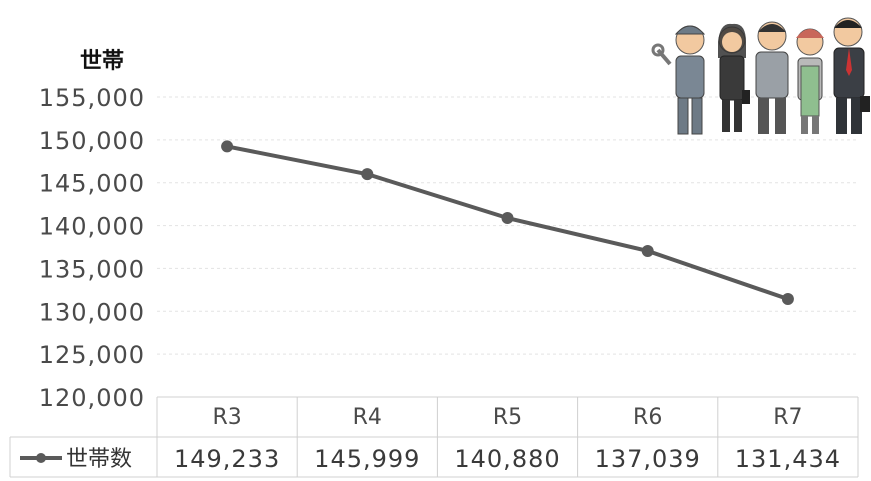 The height and width of the screenshot is (481, 871). I want to click on y-tick-label: 120,000, so click(92, 398).